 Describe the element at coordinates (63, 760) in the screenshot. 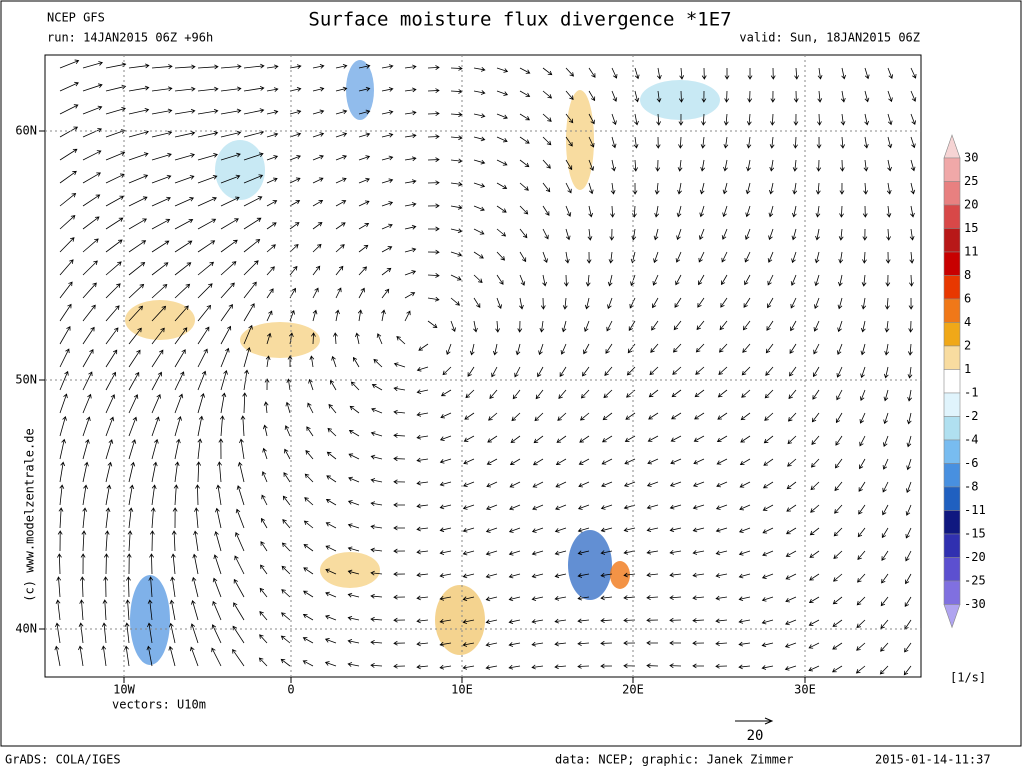

I see `software: GrADS: COLA/IGES` at that location.